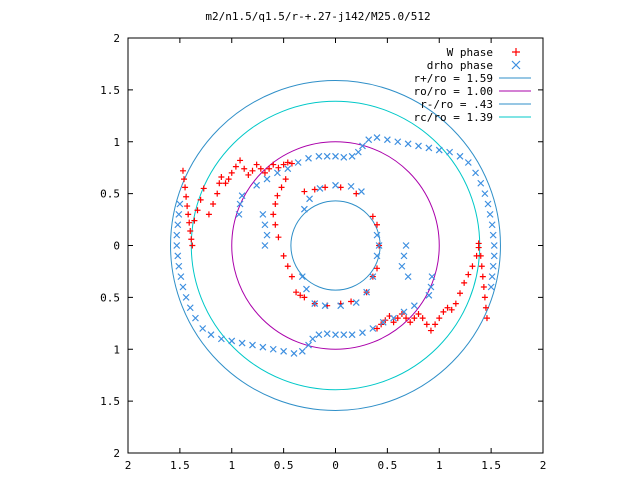  What do you see at coordinates (483, 52) in the screenshot?
I see `legend-entry: W phase` at bounding box center [483, 52].